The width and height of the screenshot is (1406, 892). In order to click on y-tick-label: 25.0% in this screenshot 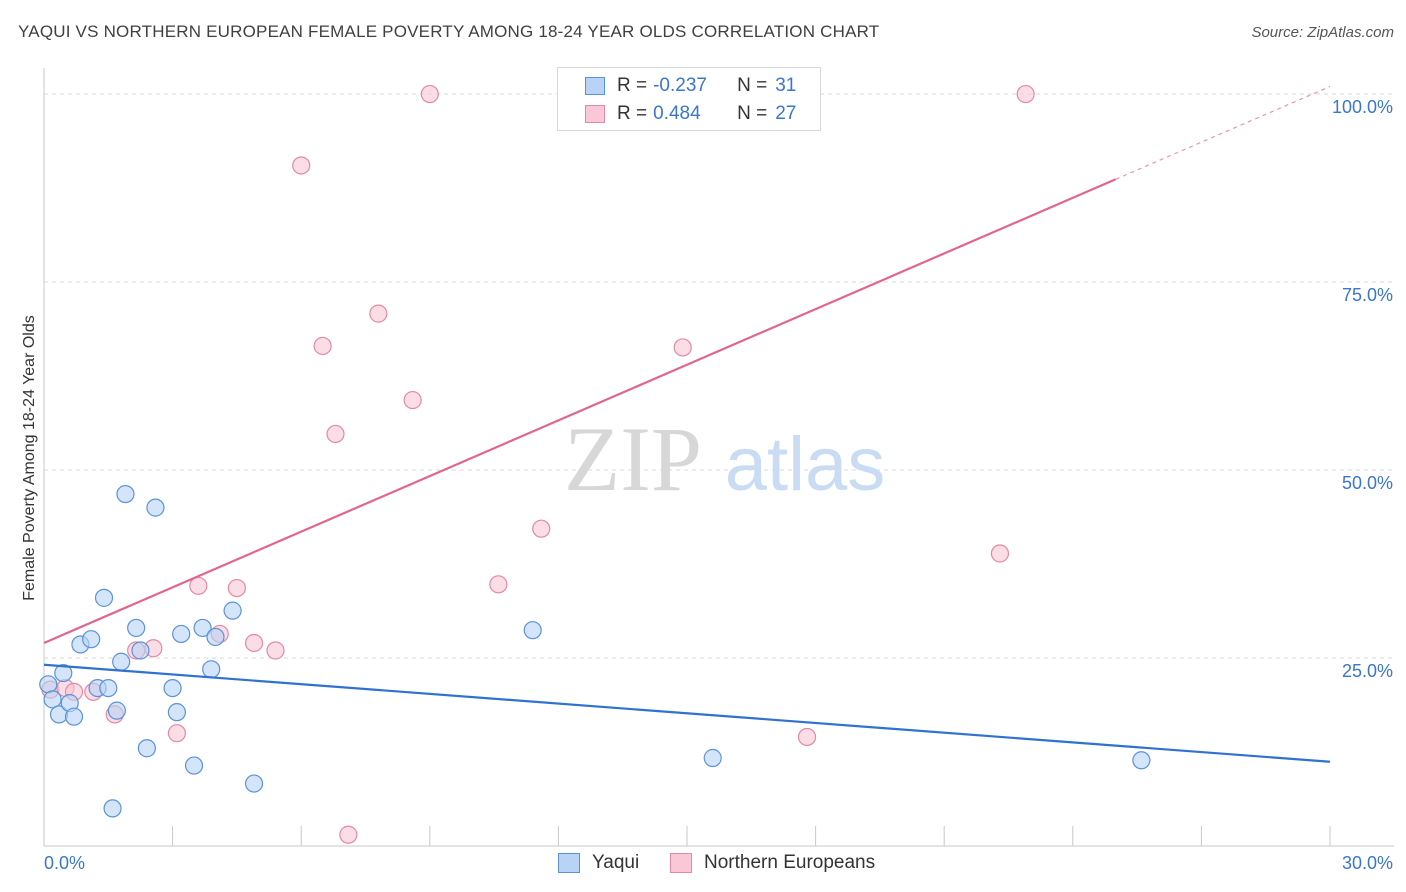, I will do `click(1367, 671)`.